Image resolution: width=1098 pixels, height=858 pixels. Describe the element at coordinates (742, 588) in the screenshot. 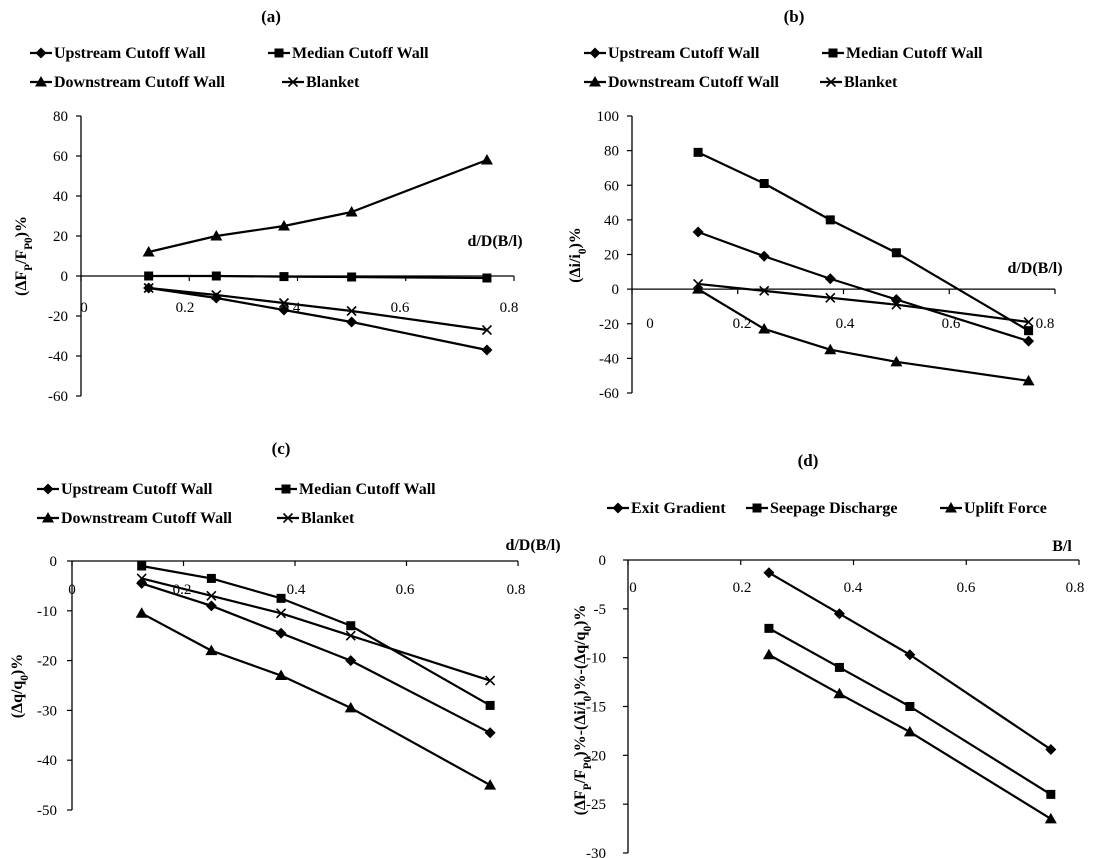

I see `x-tick-label: 0.2` at that location.